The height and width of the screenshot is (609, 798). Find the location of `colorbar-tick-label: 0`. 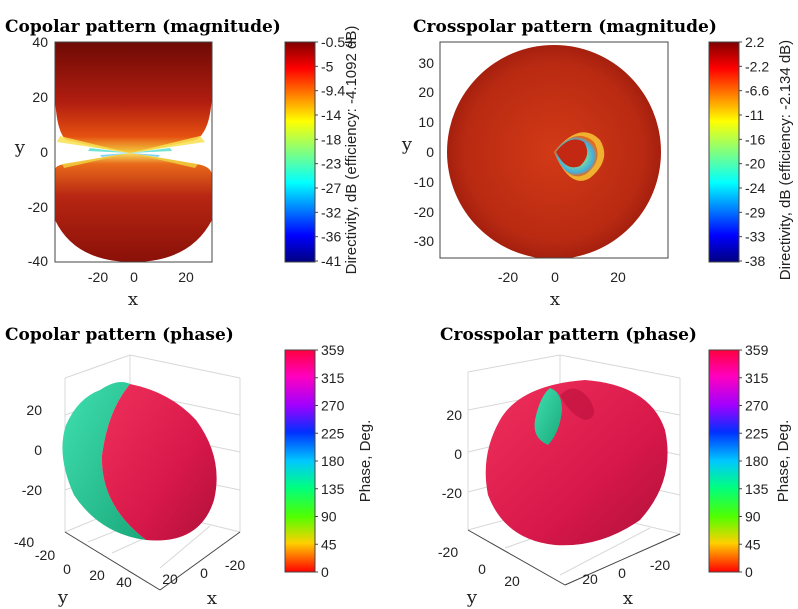

colorbar-tick-label: 0 is located at coordinates (325, 572).